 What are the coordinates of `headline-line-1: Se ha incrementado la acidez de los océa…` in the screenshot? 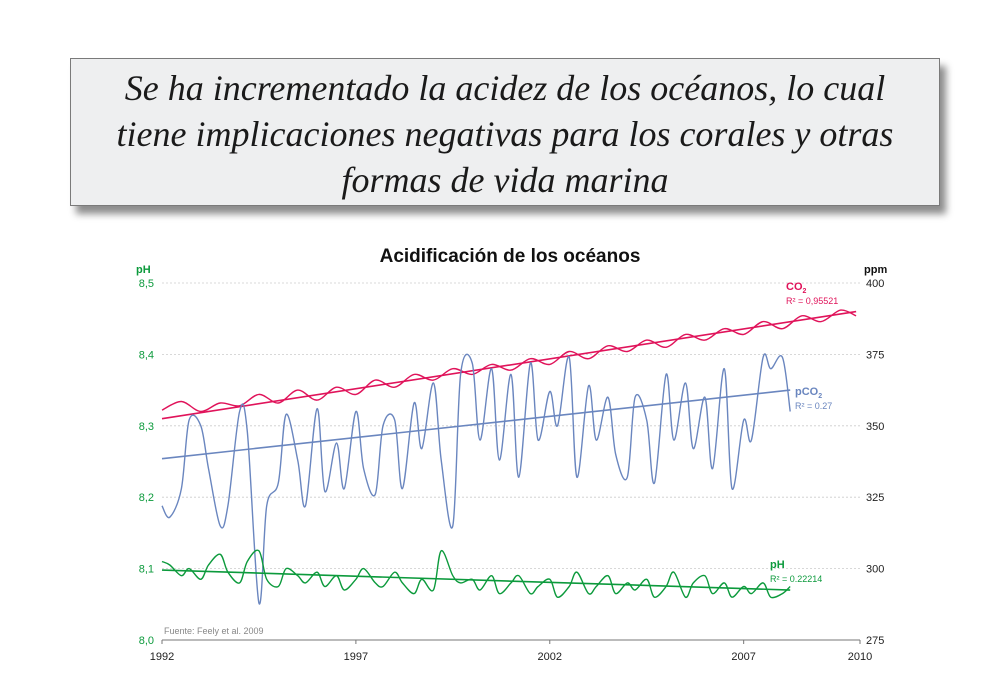 It's located at (505, 88).